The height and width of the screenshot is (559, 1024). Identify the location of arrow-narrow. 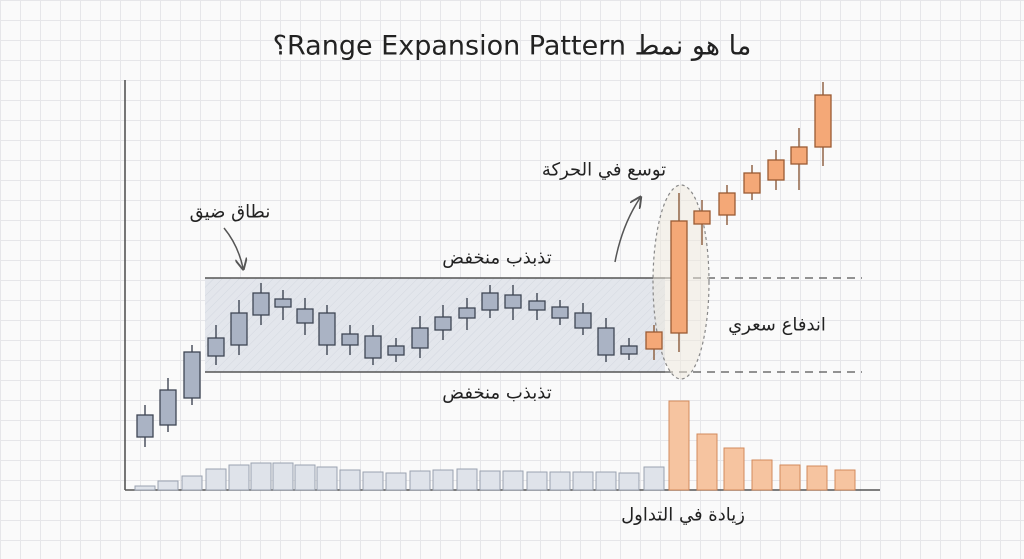
(233, 247).